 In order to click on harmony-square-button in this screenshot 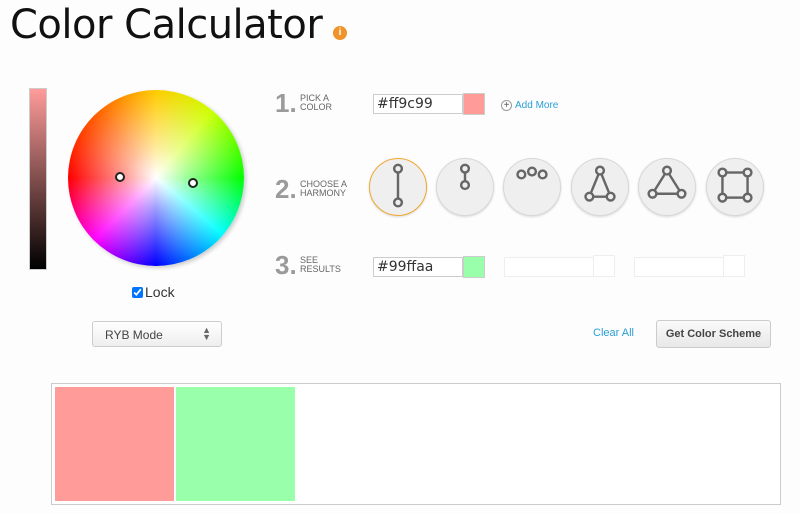, I will do `click(735, 187)`.